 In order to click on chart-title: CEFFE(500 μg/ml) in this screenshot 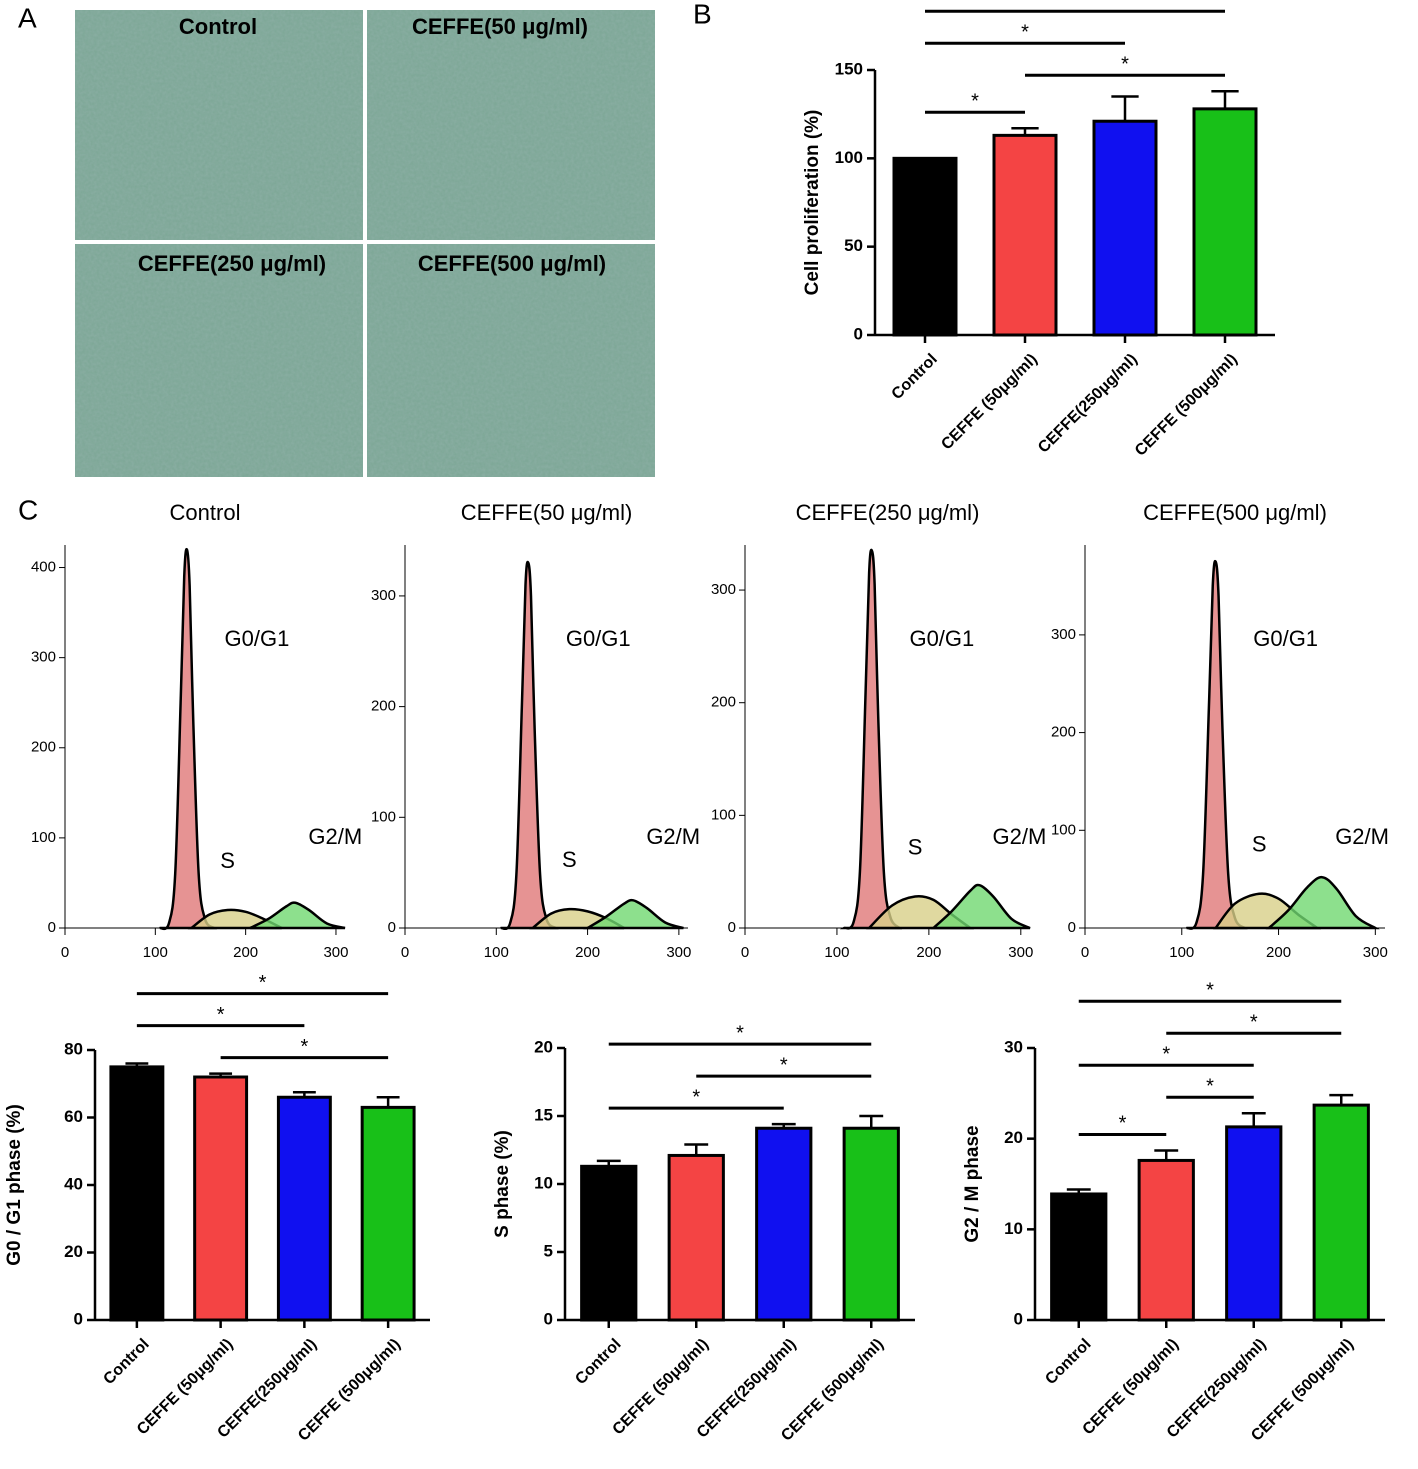, I will do `click(1235, 512)`.